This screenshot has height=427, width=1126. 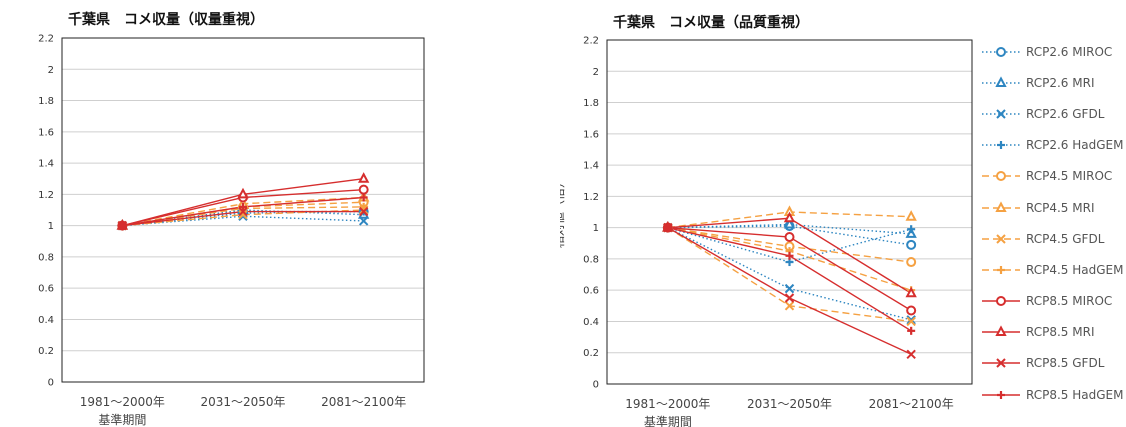 What do you see at coordinates (1060, 332) in the screenshot?
I see `legend-label: RCP8.5 MRI` at bounding box center [1060, 332].